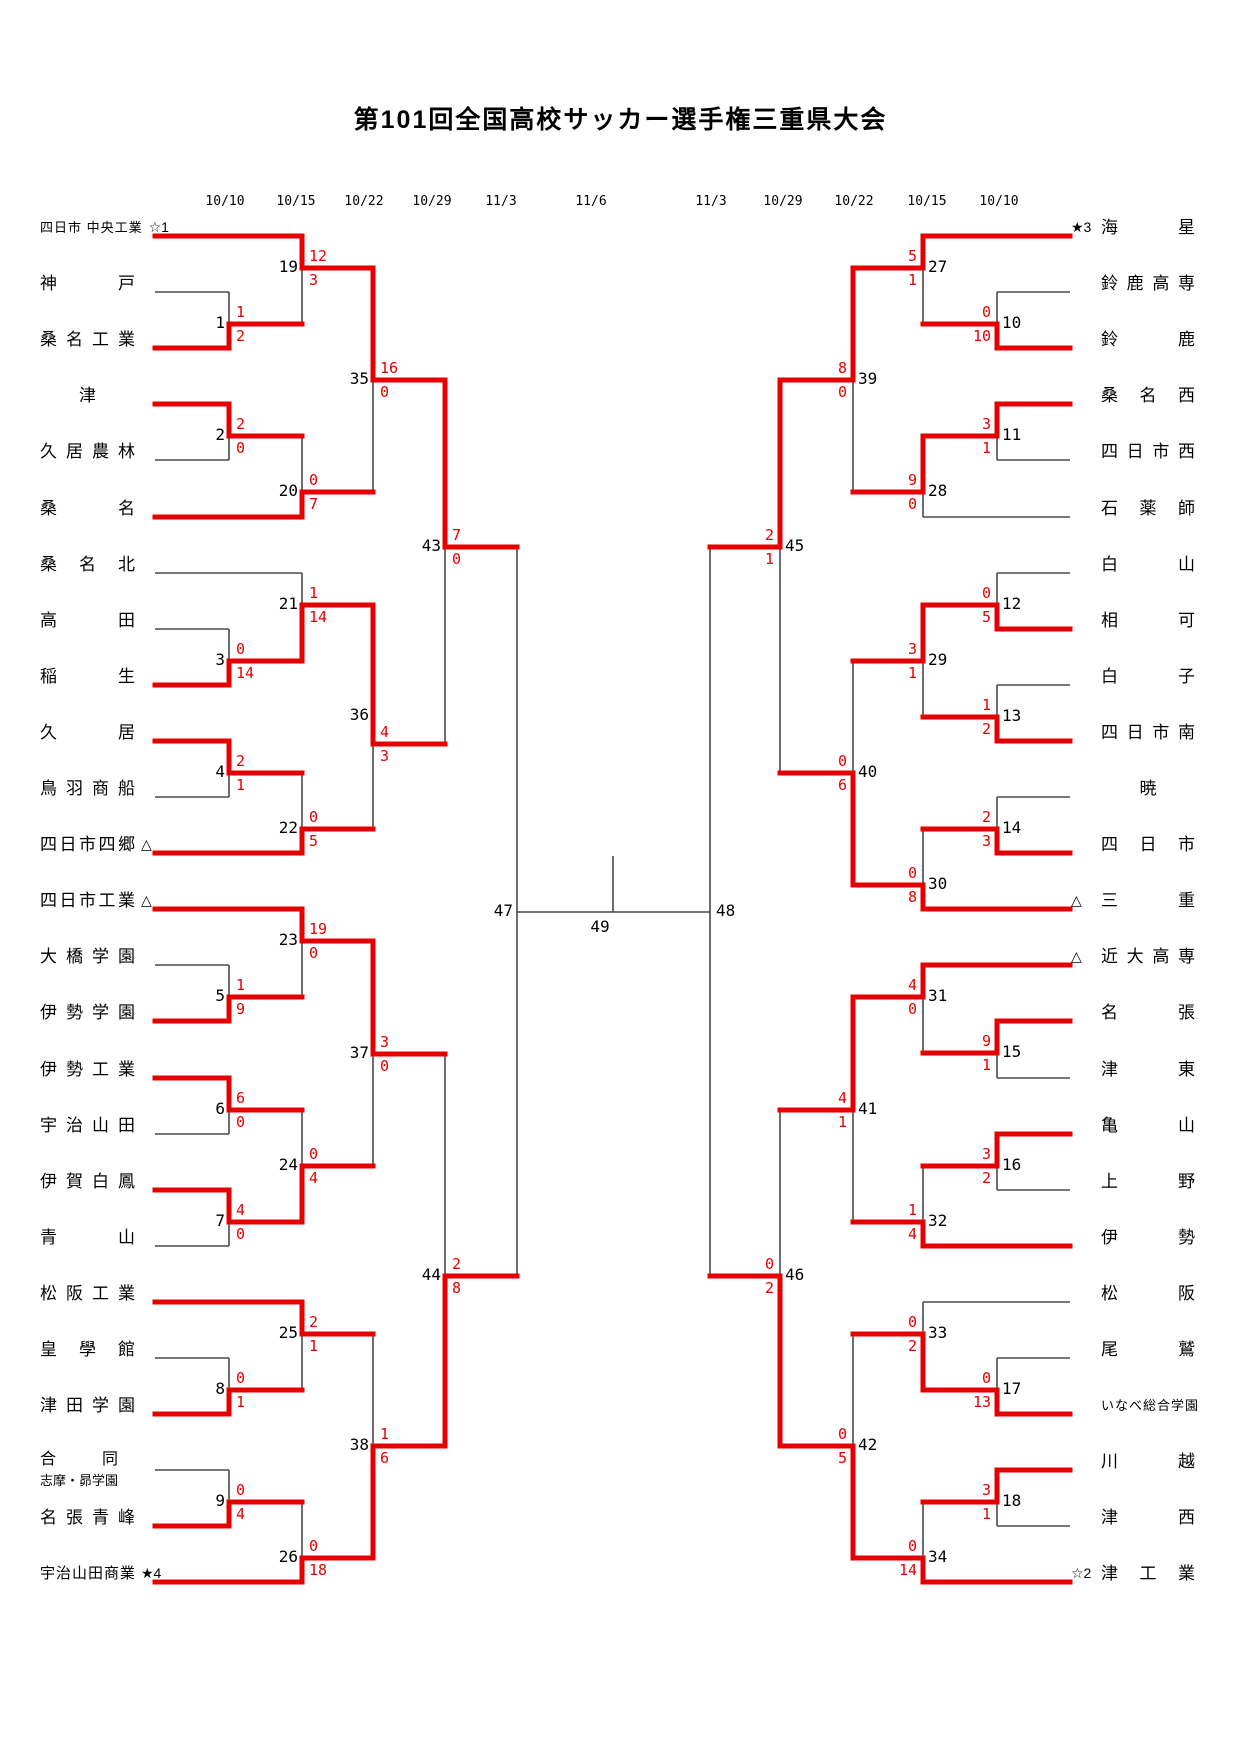 This screenshot has width=1241, height=1754. What do you see at coordinates (981, 336) in the screenshot?
I see `score-bottom: 10` at bounding box center [981, 336].